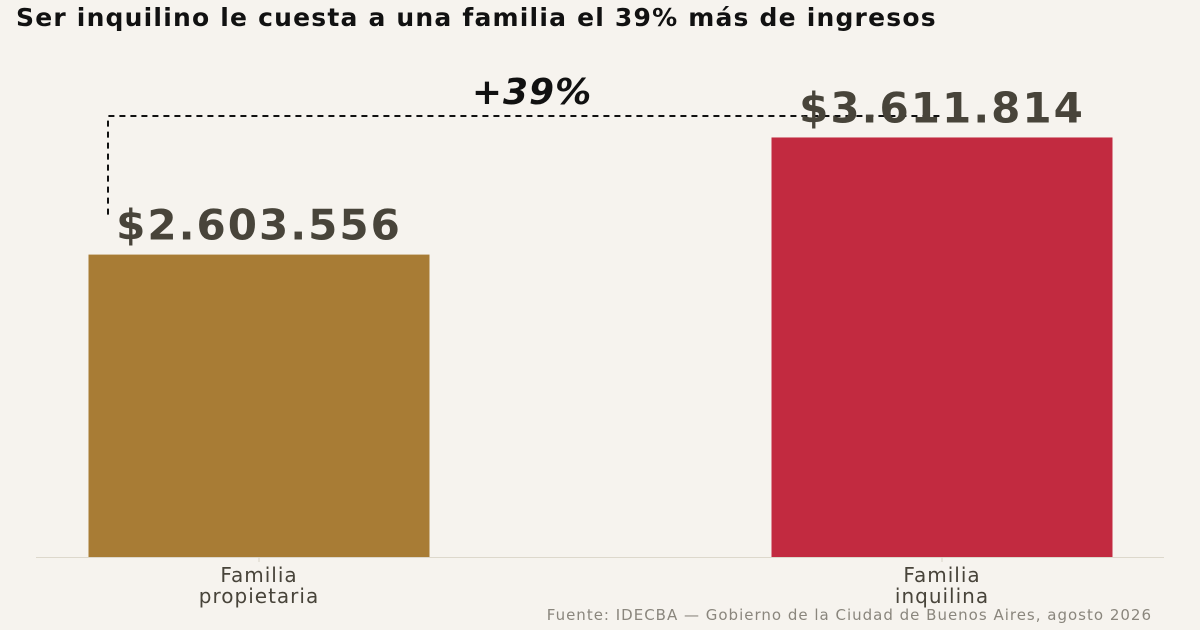 The image size is (1200, 630). I want to click on difference-annotation: +39%, so click(532, 92).